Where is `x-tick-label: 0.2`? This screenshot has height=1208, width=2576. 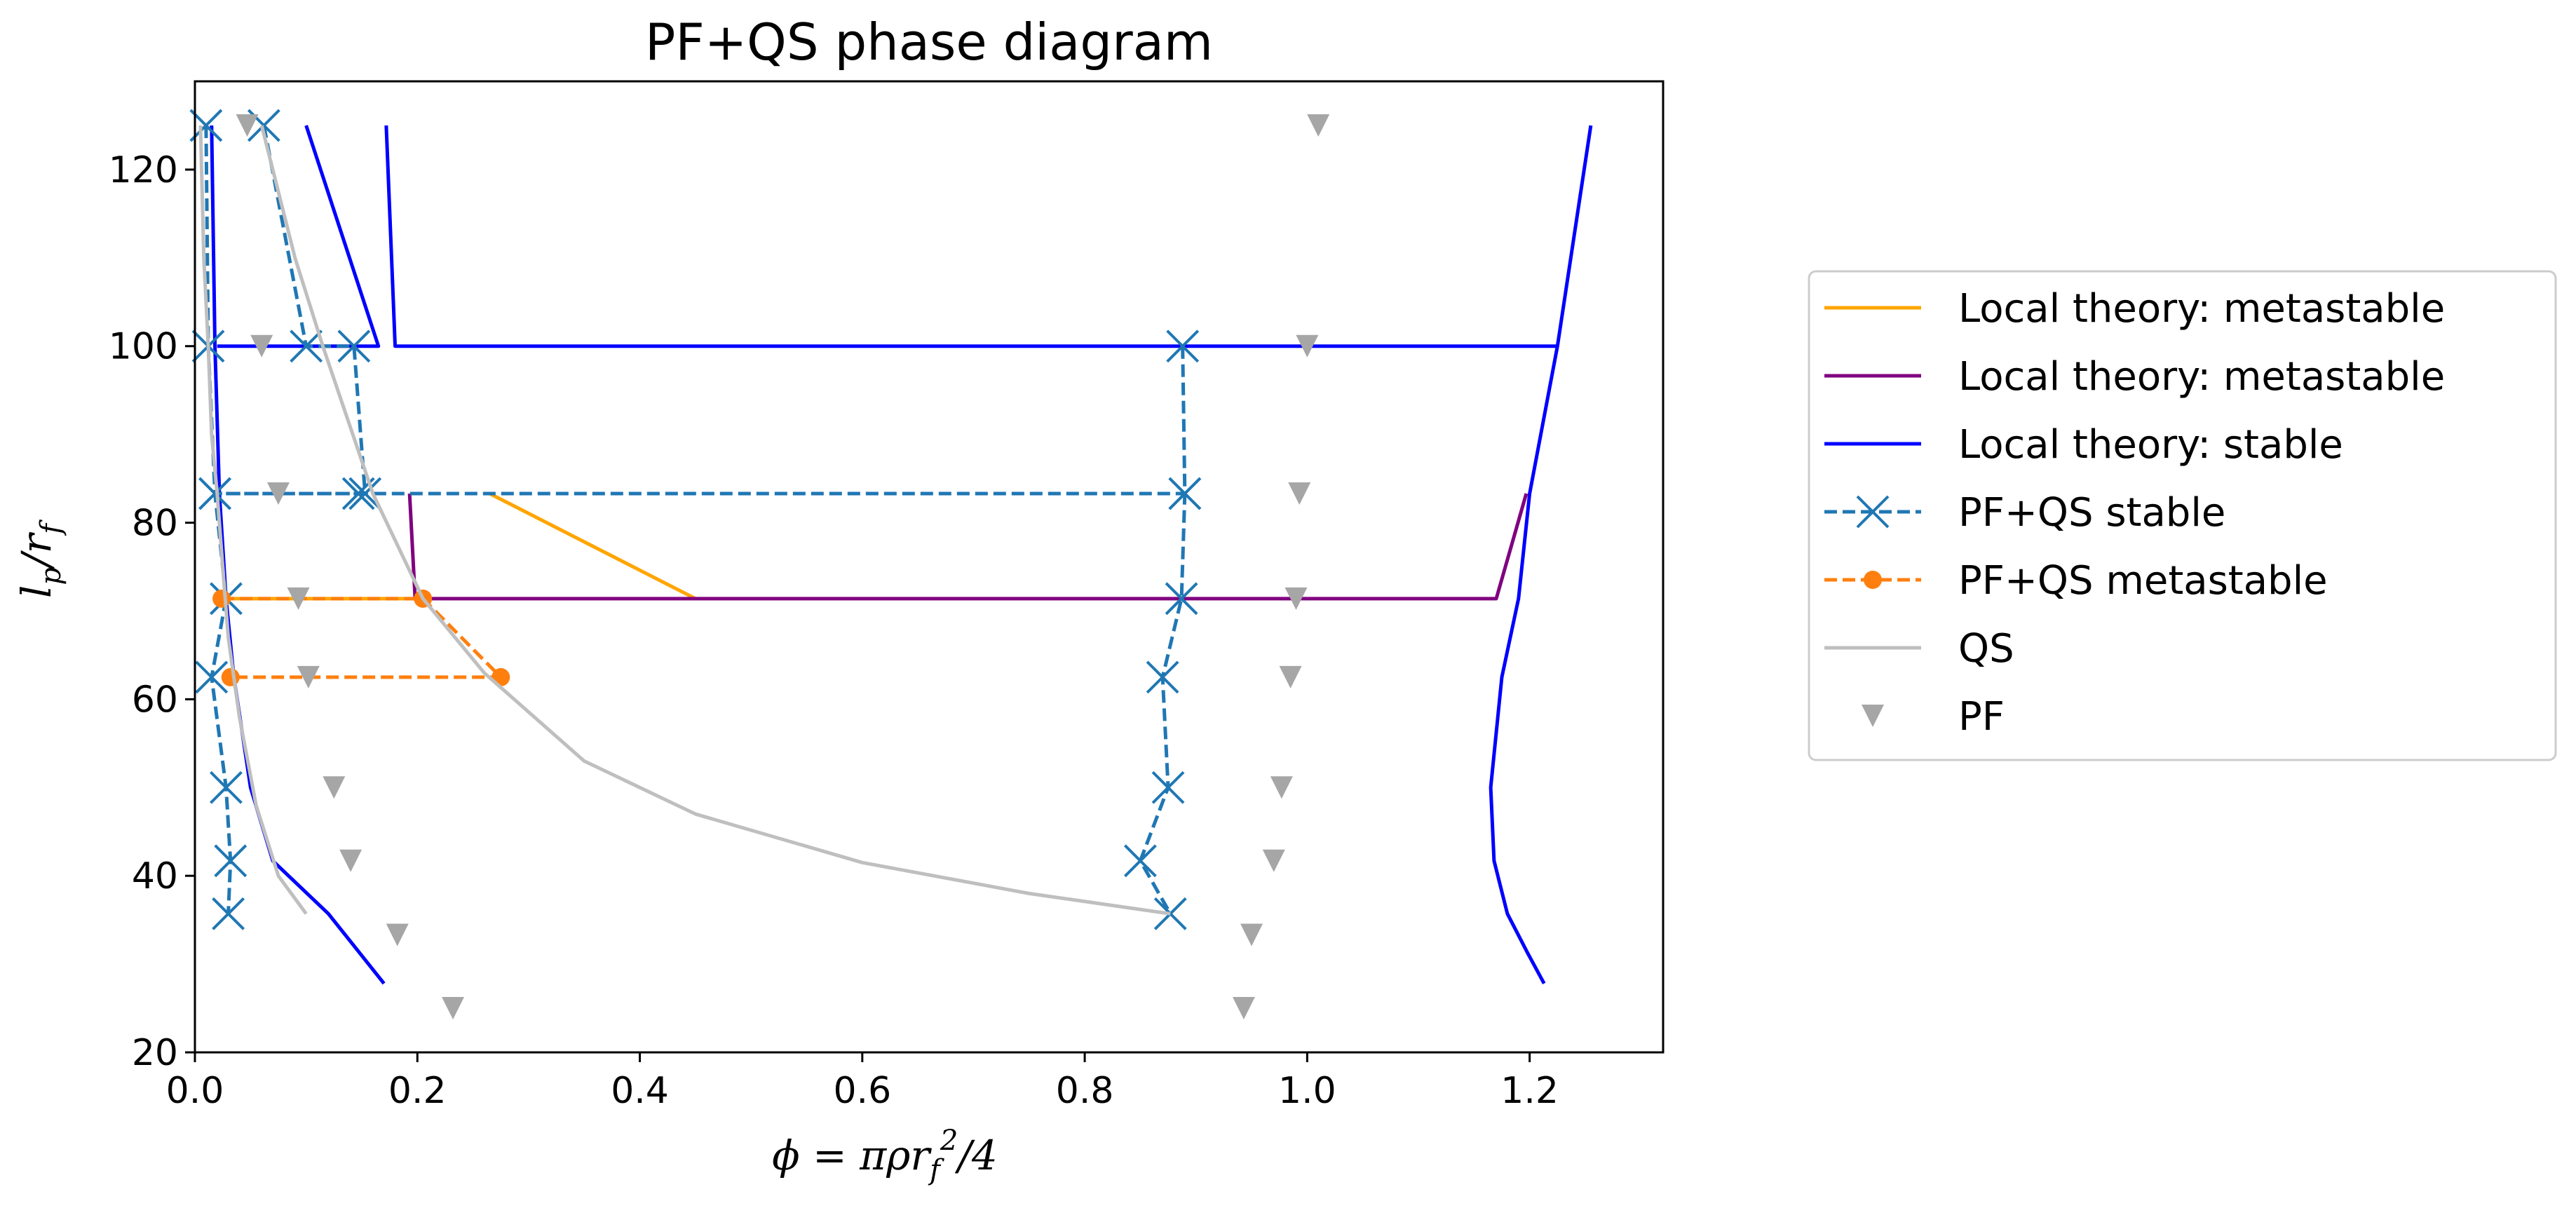 x-tick-label: 0.2 is located at coordinates (417, 1091).